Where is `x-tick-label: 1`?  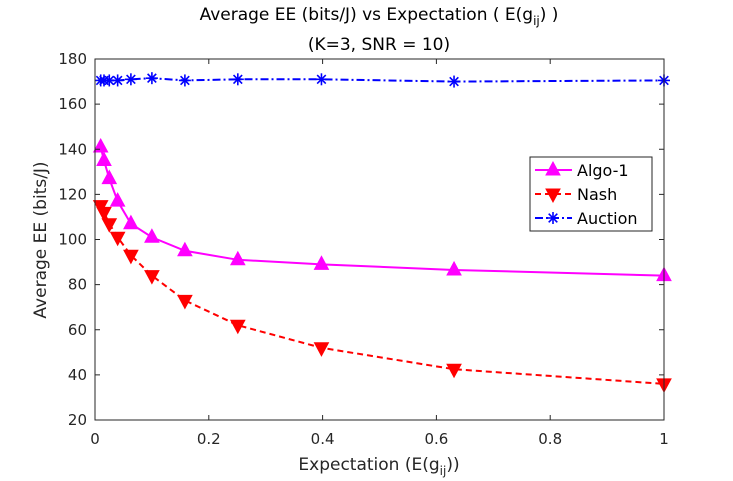 x-tick-label: 1 is located at coordinates (664, 439).